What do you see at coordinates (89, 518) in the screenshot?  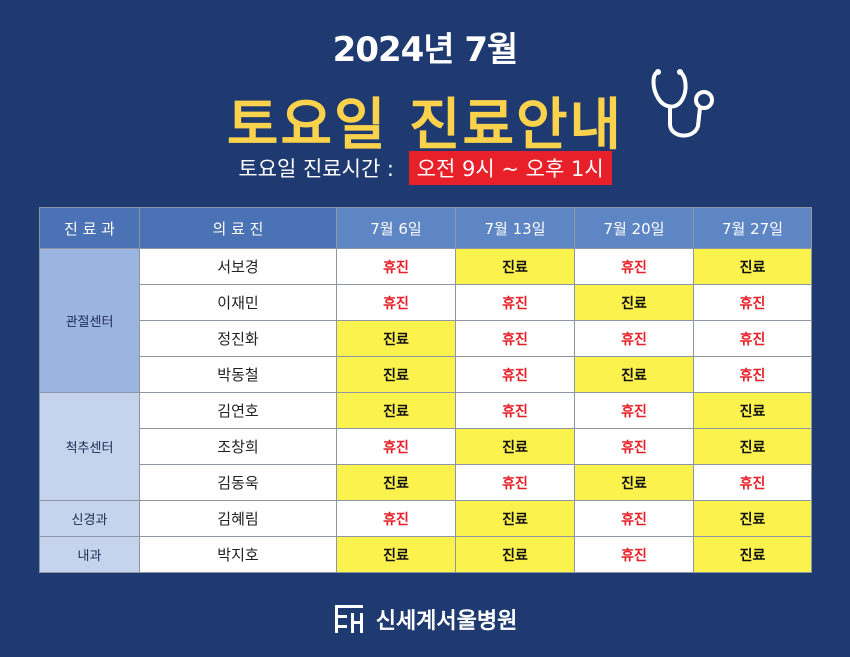 I see `department-cell: 신경과` at bounding box center [89, 518].